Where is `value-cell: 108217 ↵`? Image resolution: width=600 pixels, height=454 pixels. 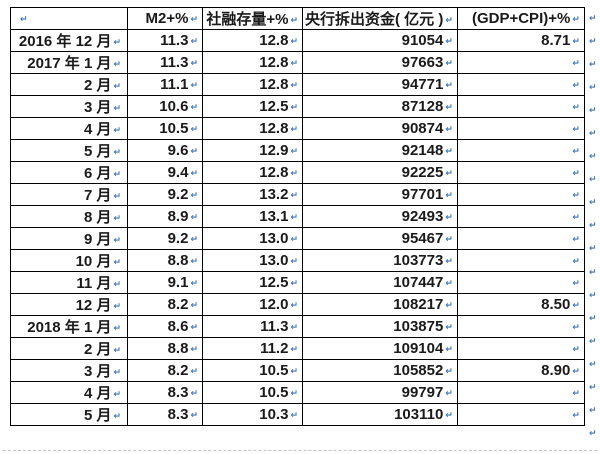
value-cell: 108217 ↵ is located at coordinates (380, 304).